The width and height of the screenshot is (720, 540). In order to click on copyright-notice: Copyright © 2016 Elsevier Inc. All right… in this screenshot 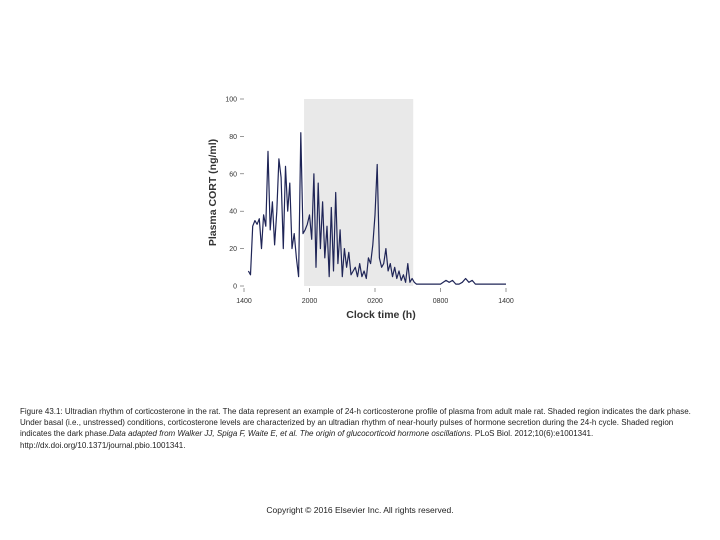, I will do `click(360, 510)`.